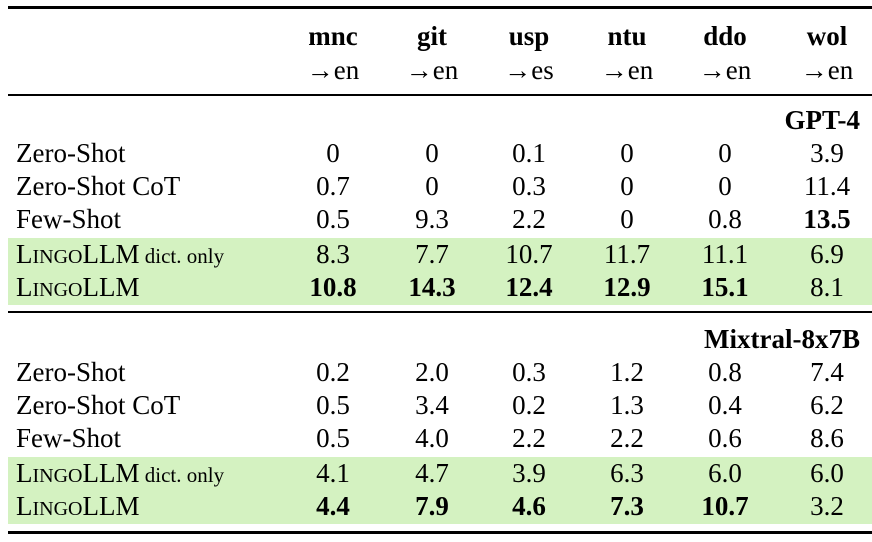 Image resolution: width=872 pixels, height=542 pixels. I want to click on table-cell: 0.7, so click(333, 186).